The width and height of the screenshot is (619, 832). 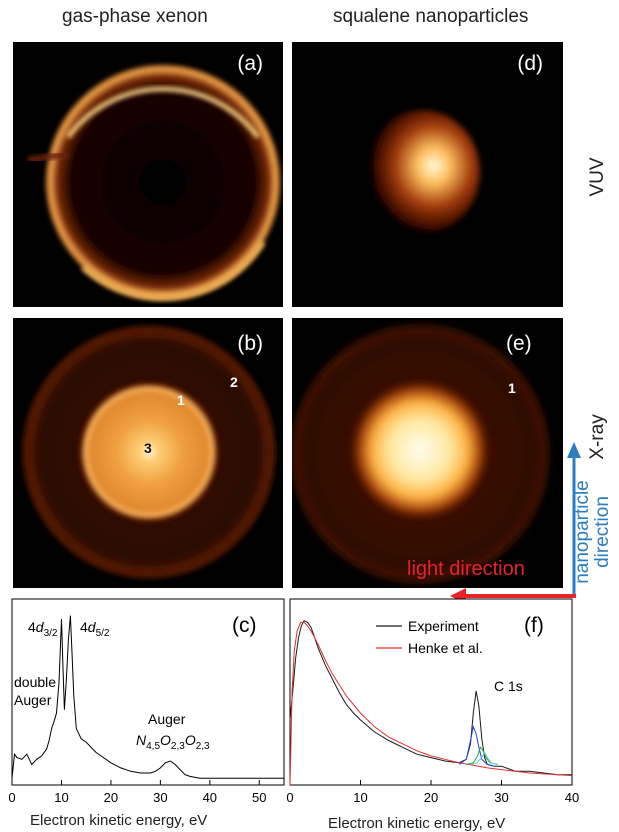 I want to click on chart-c-frame, so click(x=148, y=692).